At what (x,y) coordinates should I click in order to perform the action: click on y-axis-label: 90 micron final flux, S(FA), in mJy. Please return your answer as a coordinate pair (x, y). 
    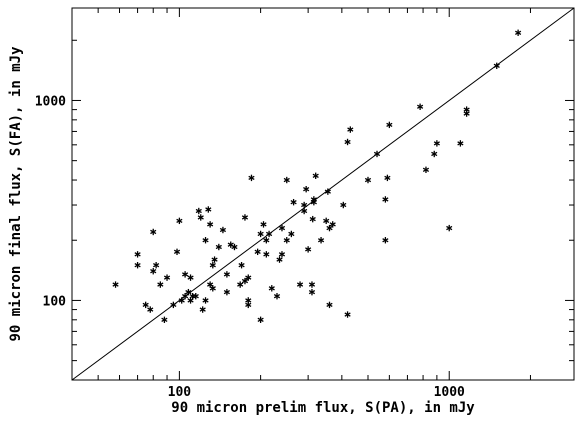
    Looking at the image, I should click on (16, 194).